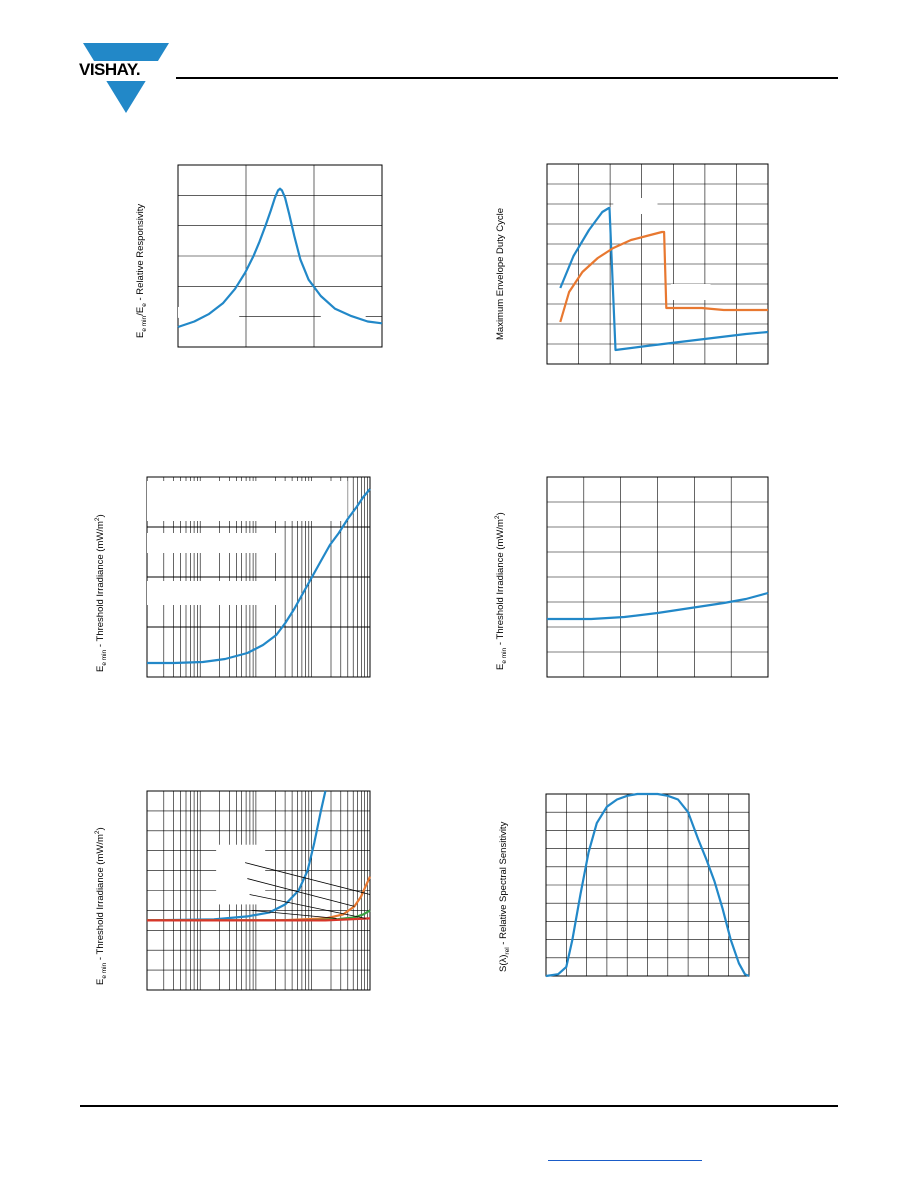 This screenshot has width=918, height=1188. I want to click on chart-threshold-irradiance-family, so click(259, 890).